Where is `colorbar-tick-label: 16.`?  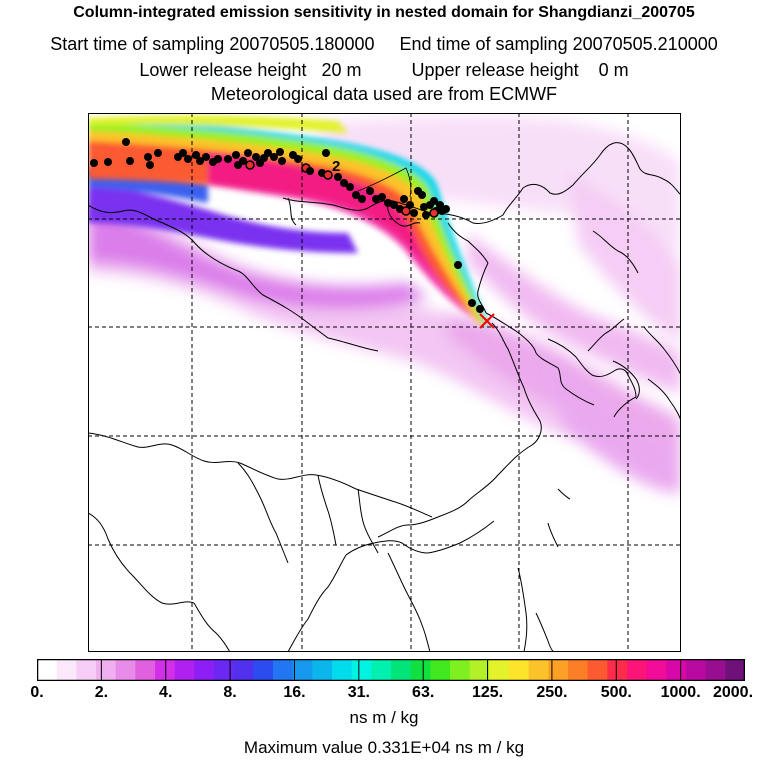 colorbar-tick-label: 16. is located at coordinates (294, 692).